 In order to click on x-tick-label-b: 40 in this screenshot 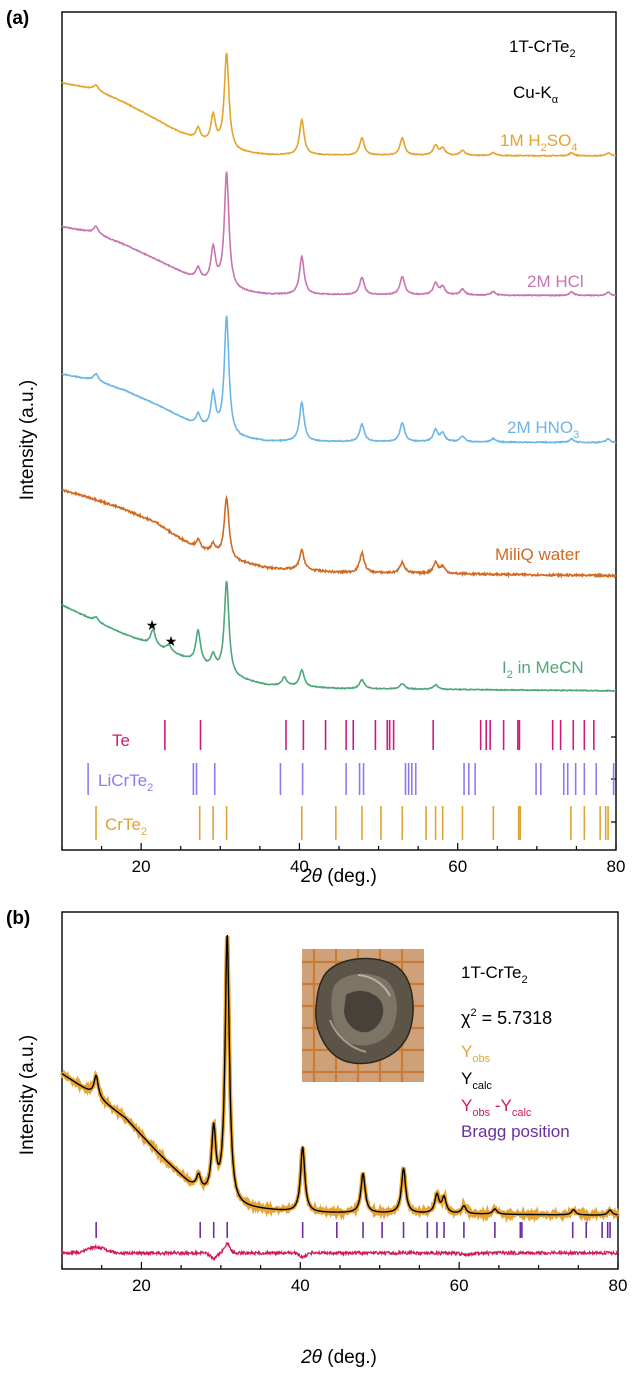, I will do `click(300, 1285)`.